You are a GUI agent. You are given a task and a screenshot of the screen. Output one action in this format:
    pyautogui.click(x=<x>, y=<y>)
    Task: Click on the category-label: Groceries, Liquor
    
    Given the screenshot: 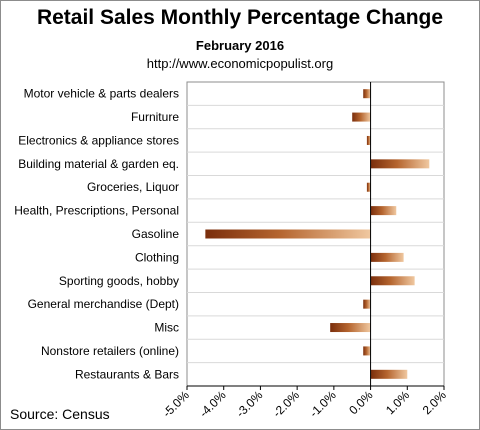 What is the action you would take?
    pyautogui.click(x=133, y=187)
    